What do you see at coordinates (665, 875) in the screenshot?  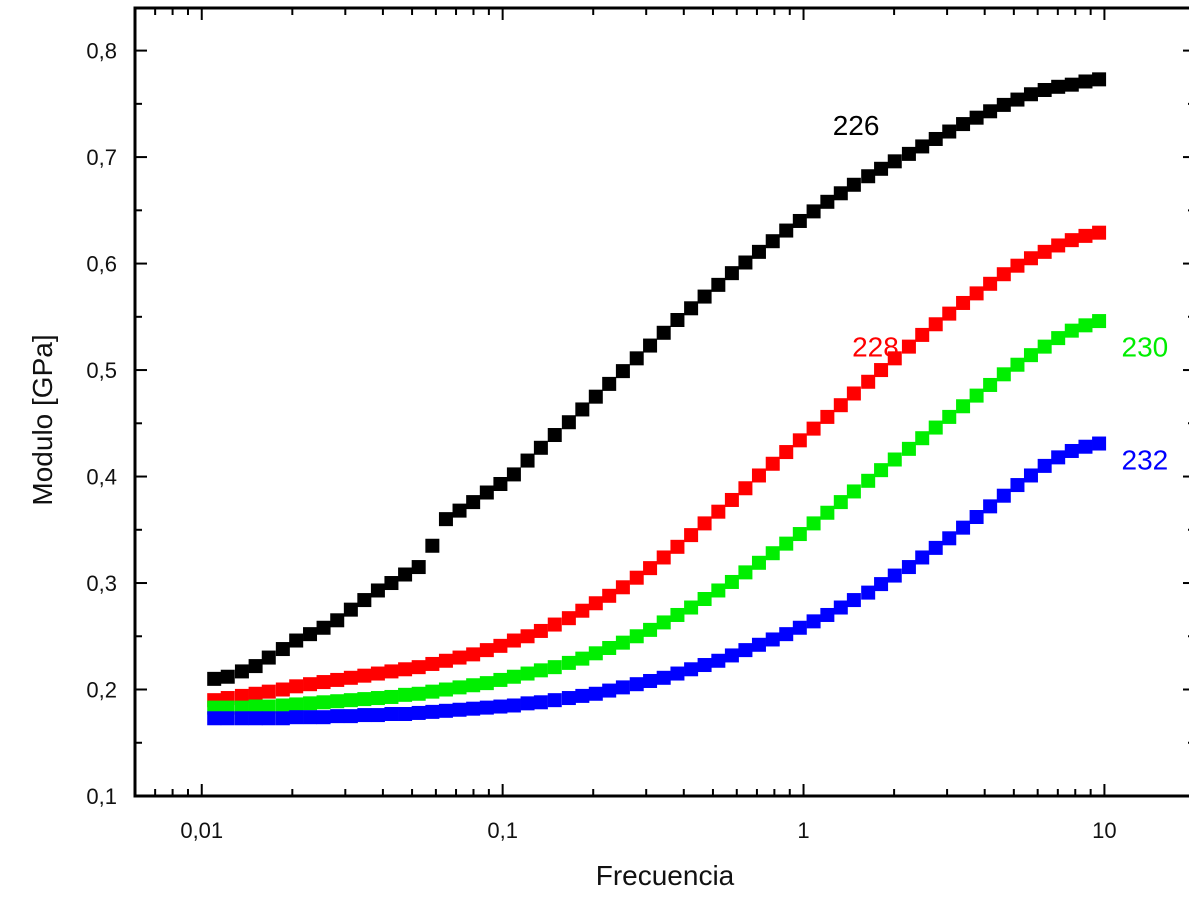 I see `x-axis-title: Frecuencia` at bounding box center [665, 875].